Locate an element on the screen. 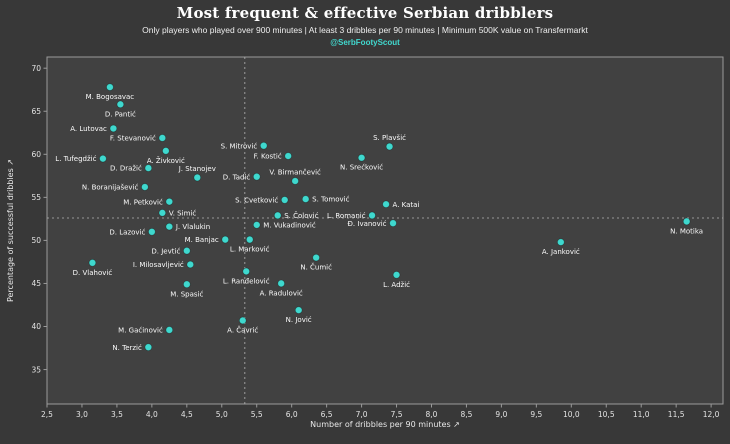 Image resolution: width=730 pixels, height=444 pixels. x-tick-label: 4,0 is located at coordinates (152, 414).